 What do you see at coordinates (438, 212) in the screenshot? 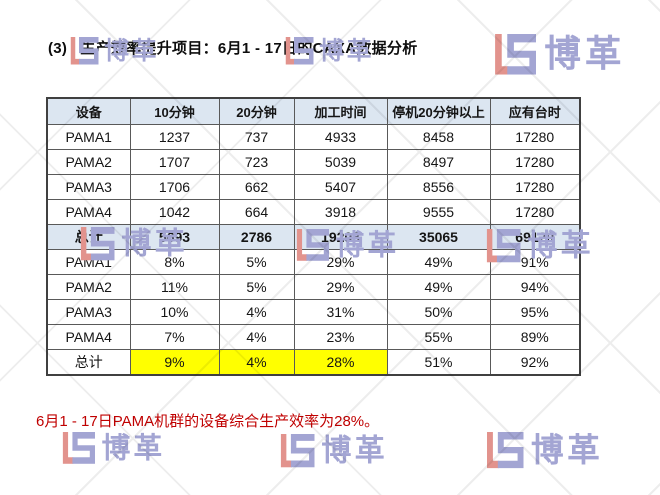
I see `value-cell: 9555` at bounding box center [438, 212].